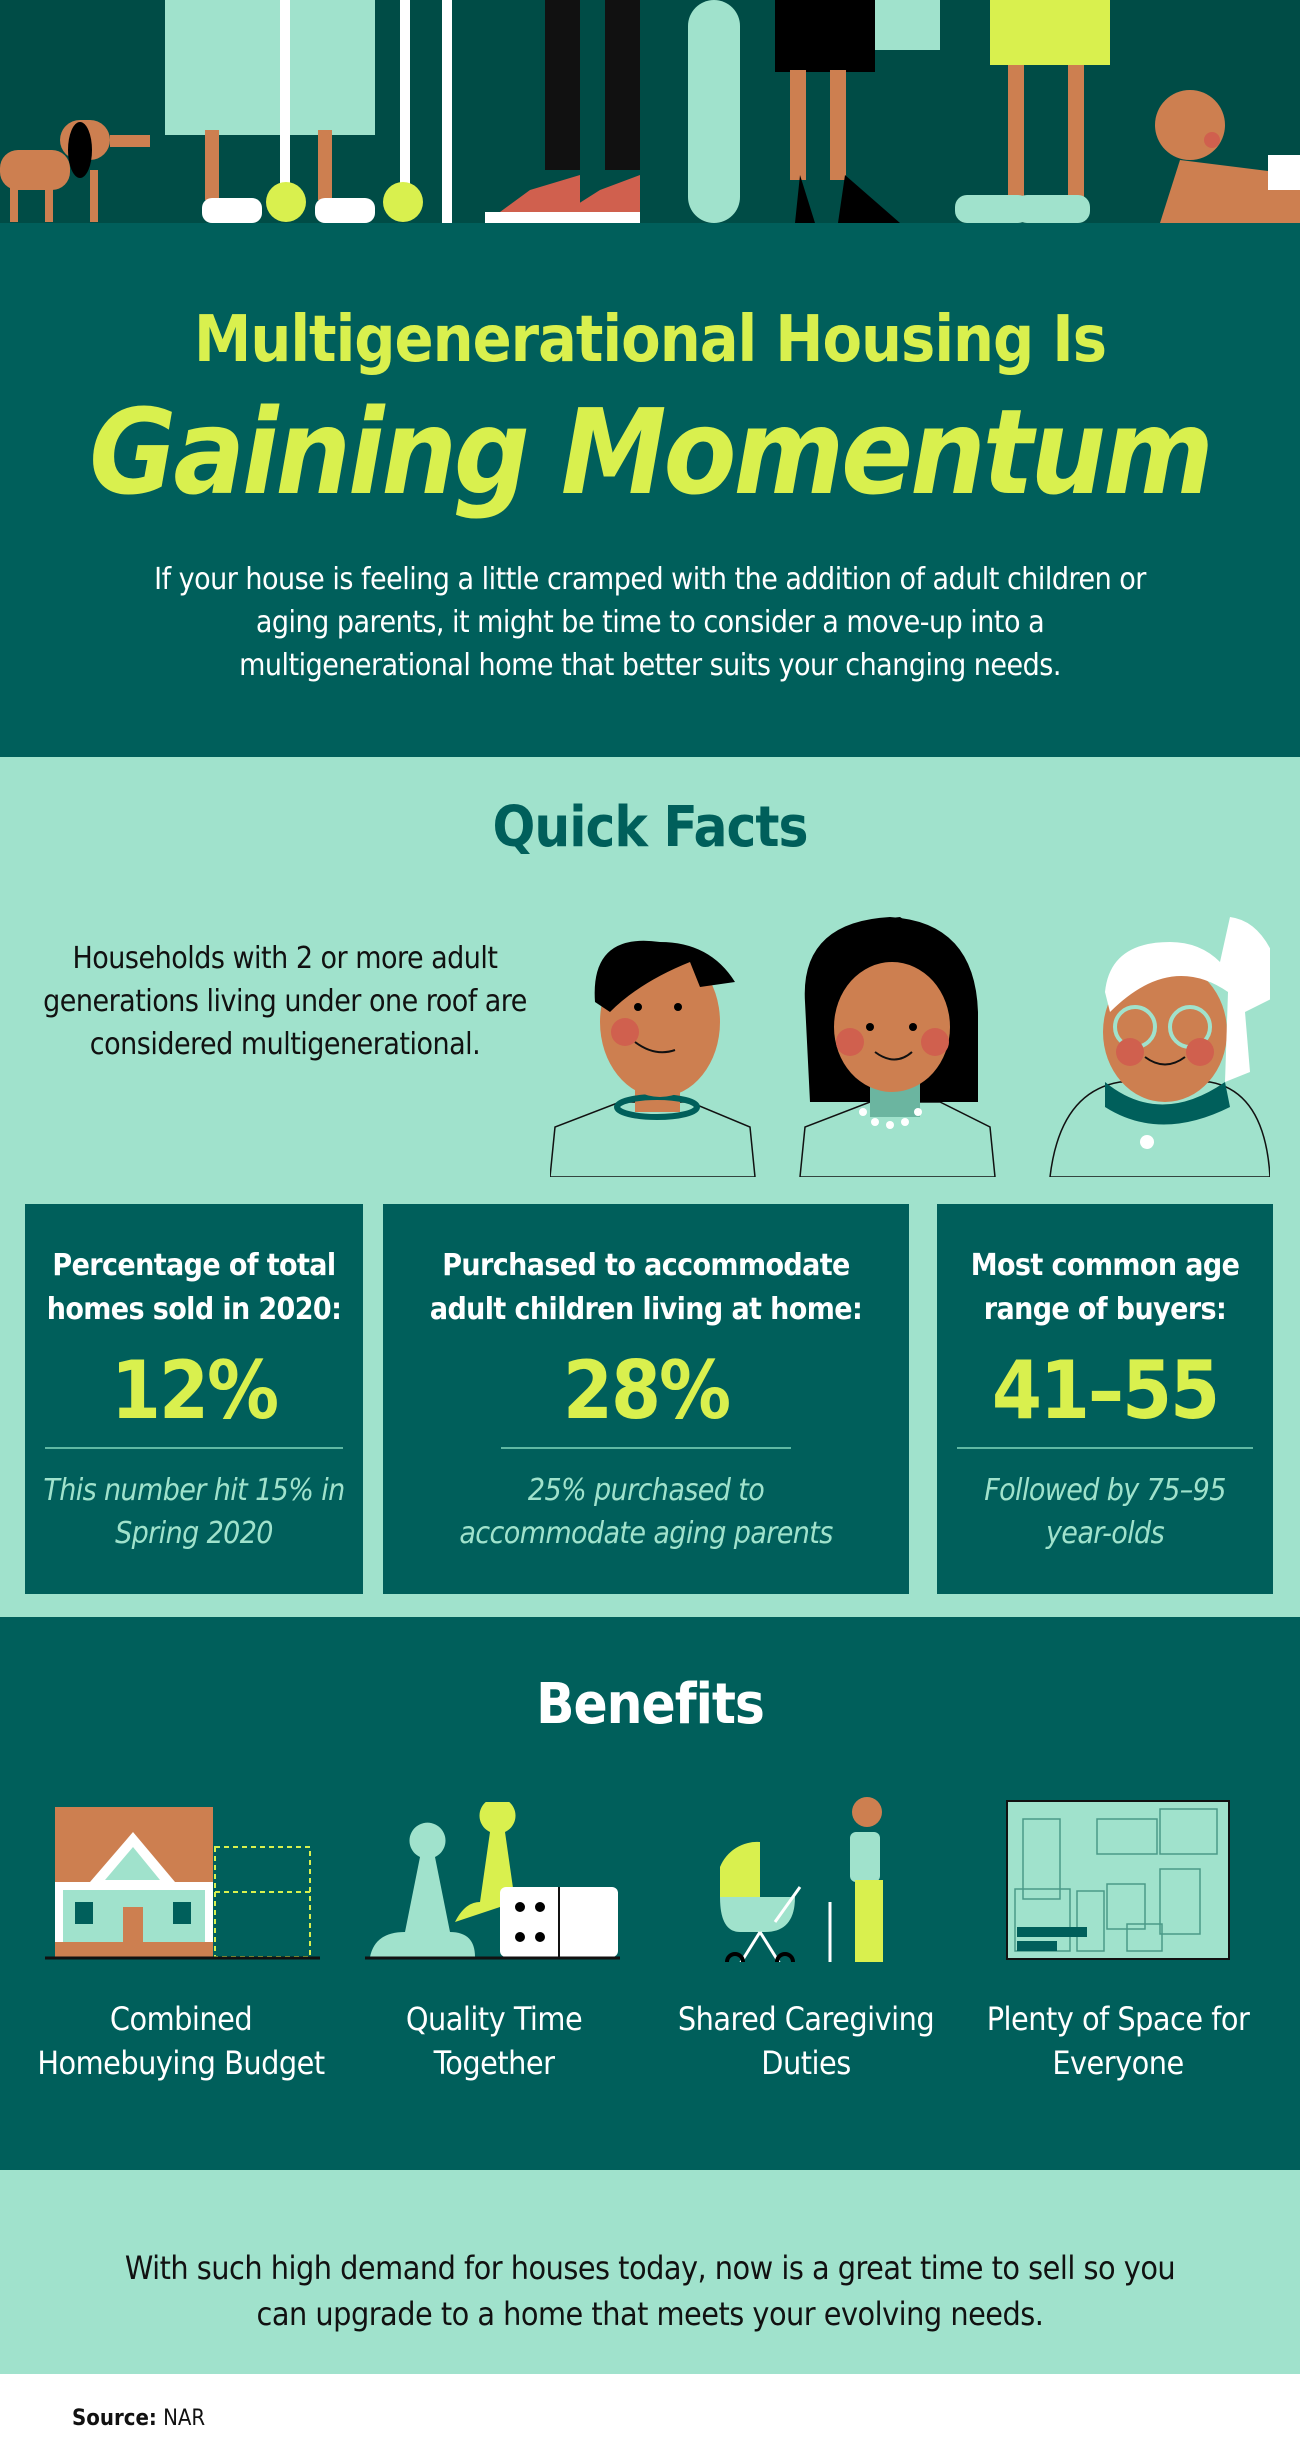 Image resolution: width=1300 pixels, height=2461 pixels. Describe the element at coordinates (1118, 2041) in the screenshot. I see `benefit-plenty-of-space: Plenty of Space for Everyone` at that location.